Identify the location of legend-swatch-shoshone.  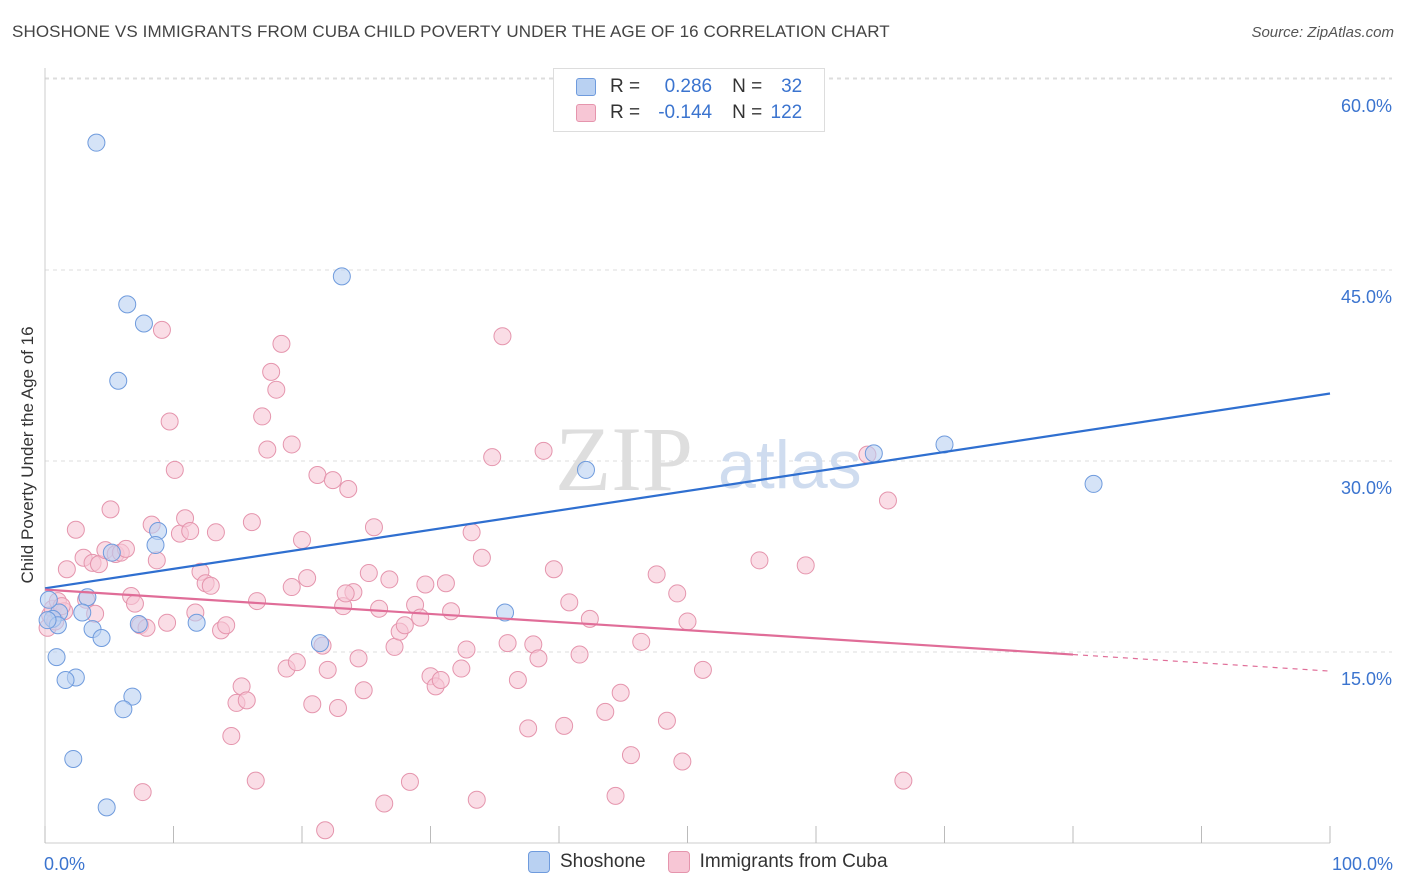
(539, 862).